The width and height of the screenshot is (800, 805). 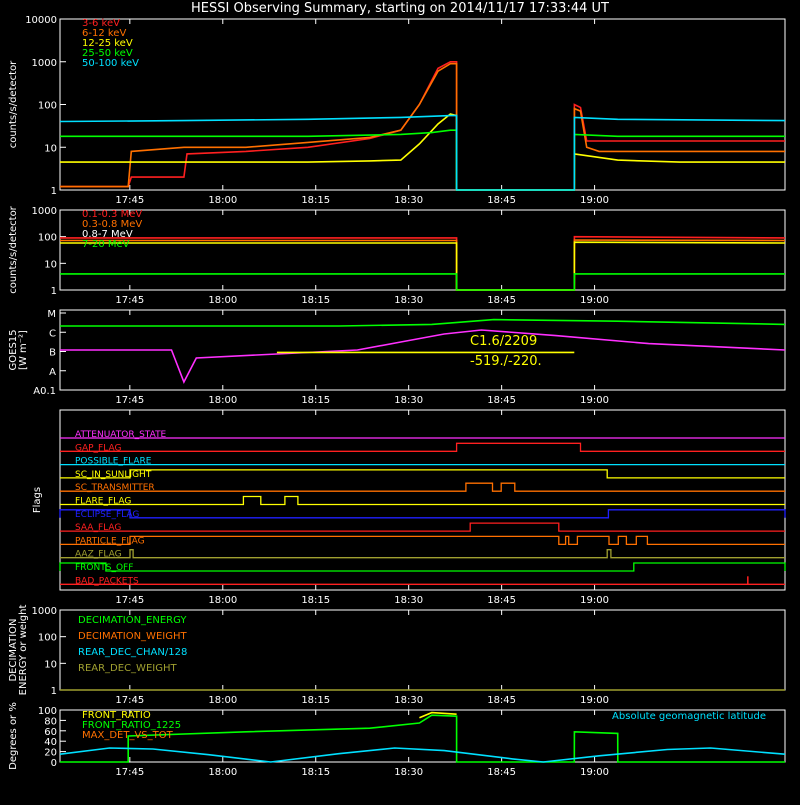 What do you see at coordinates (23, 650) in the screenshot?
I see `decim-ylabel: ENERGY or weight` at bounding box center [23, 650].